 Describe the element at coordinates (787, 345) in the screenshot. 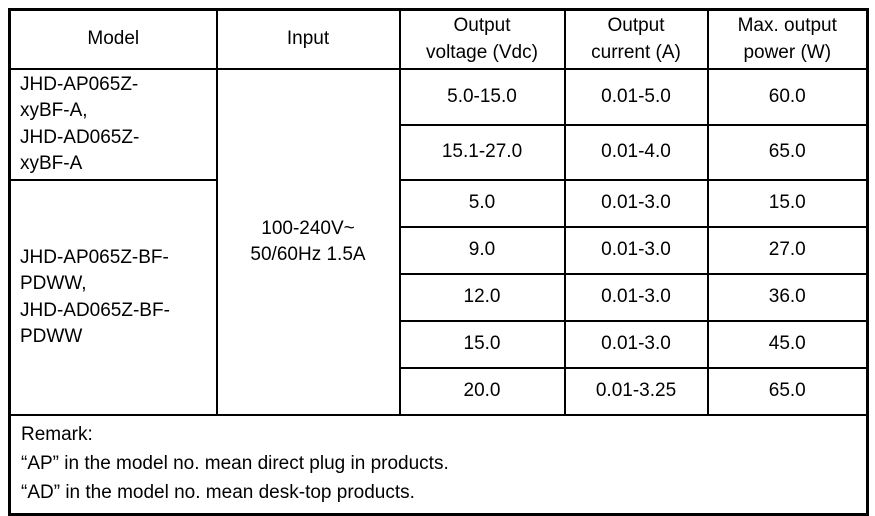

I see `max-power-cell: 45.0` at that location.